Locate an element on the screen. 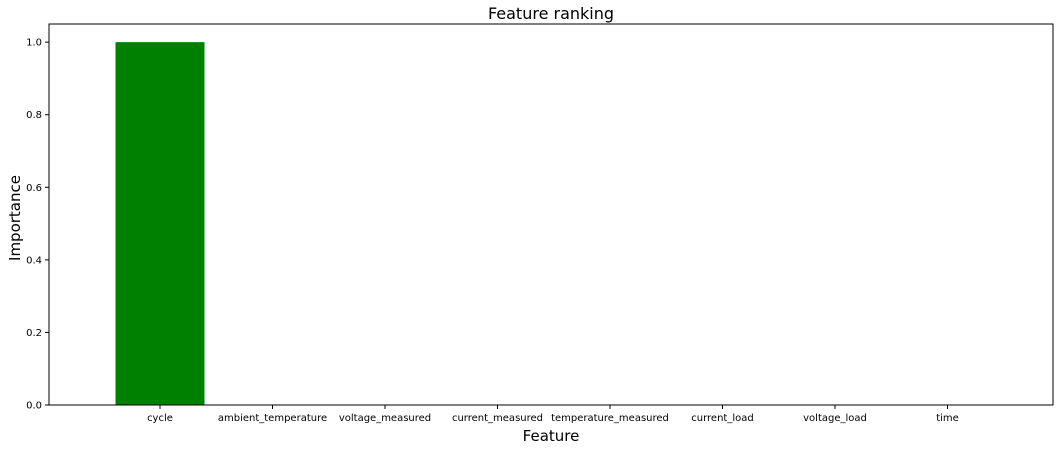 The width and height of the screenshot is (1060, 449). x-tick-label: ambient_temperature is located at coordinates (272, 418).